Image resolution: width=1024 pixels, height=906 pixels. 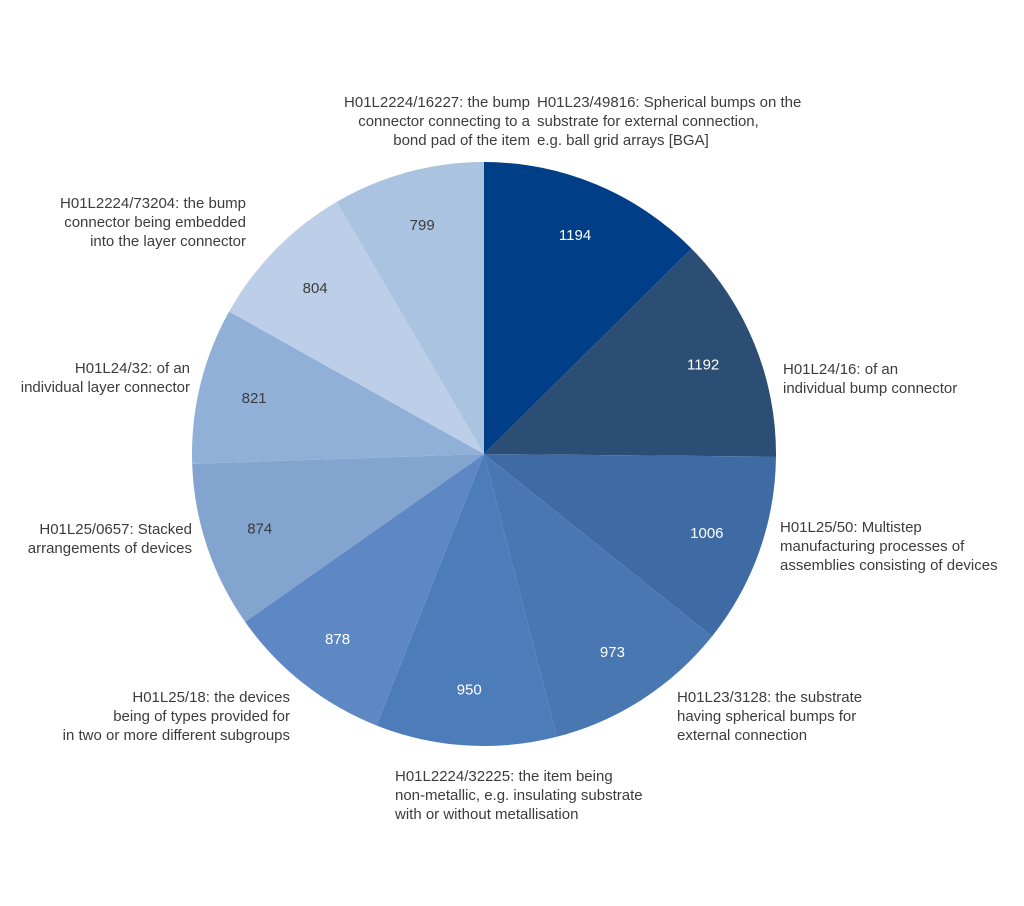 I want to click on pie-slice-H01L24/32, so click(x=338, y=387).